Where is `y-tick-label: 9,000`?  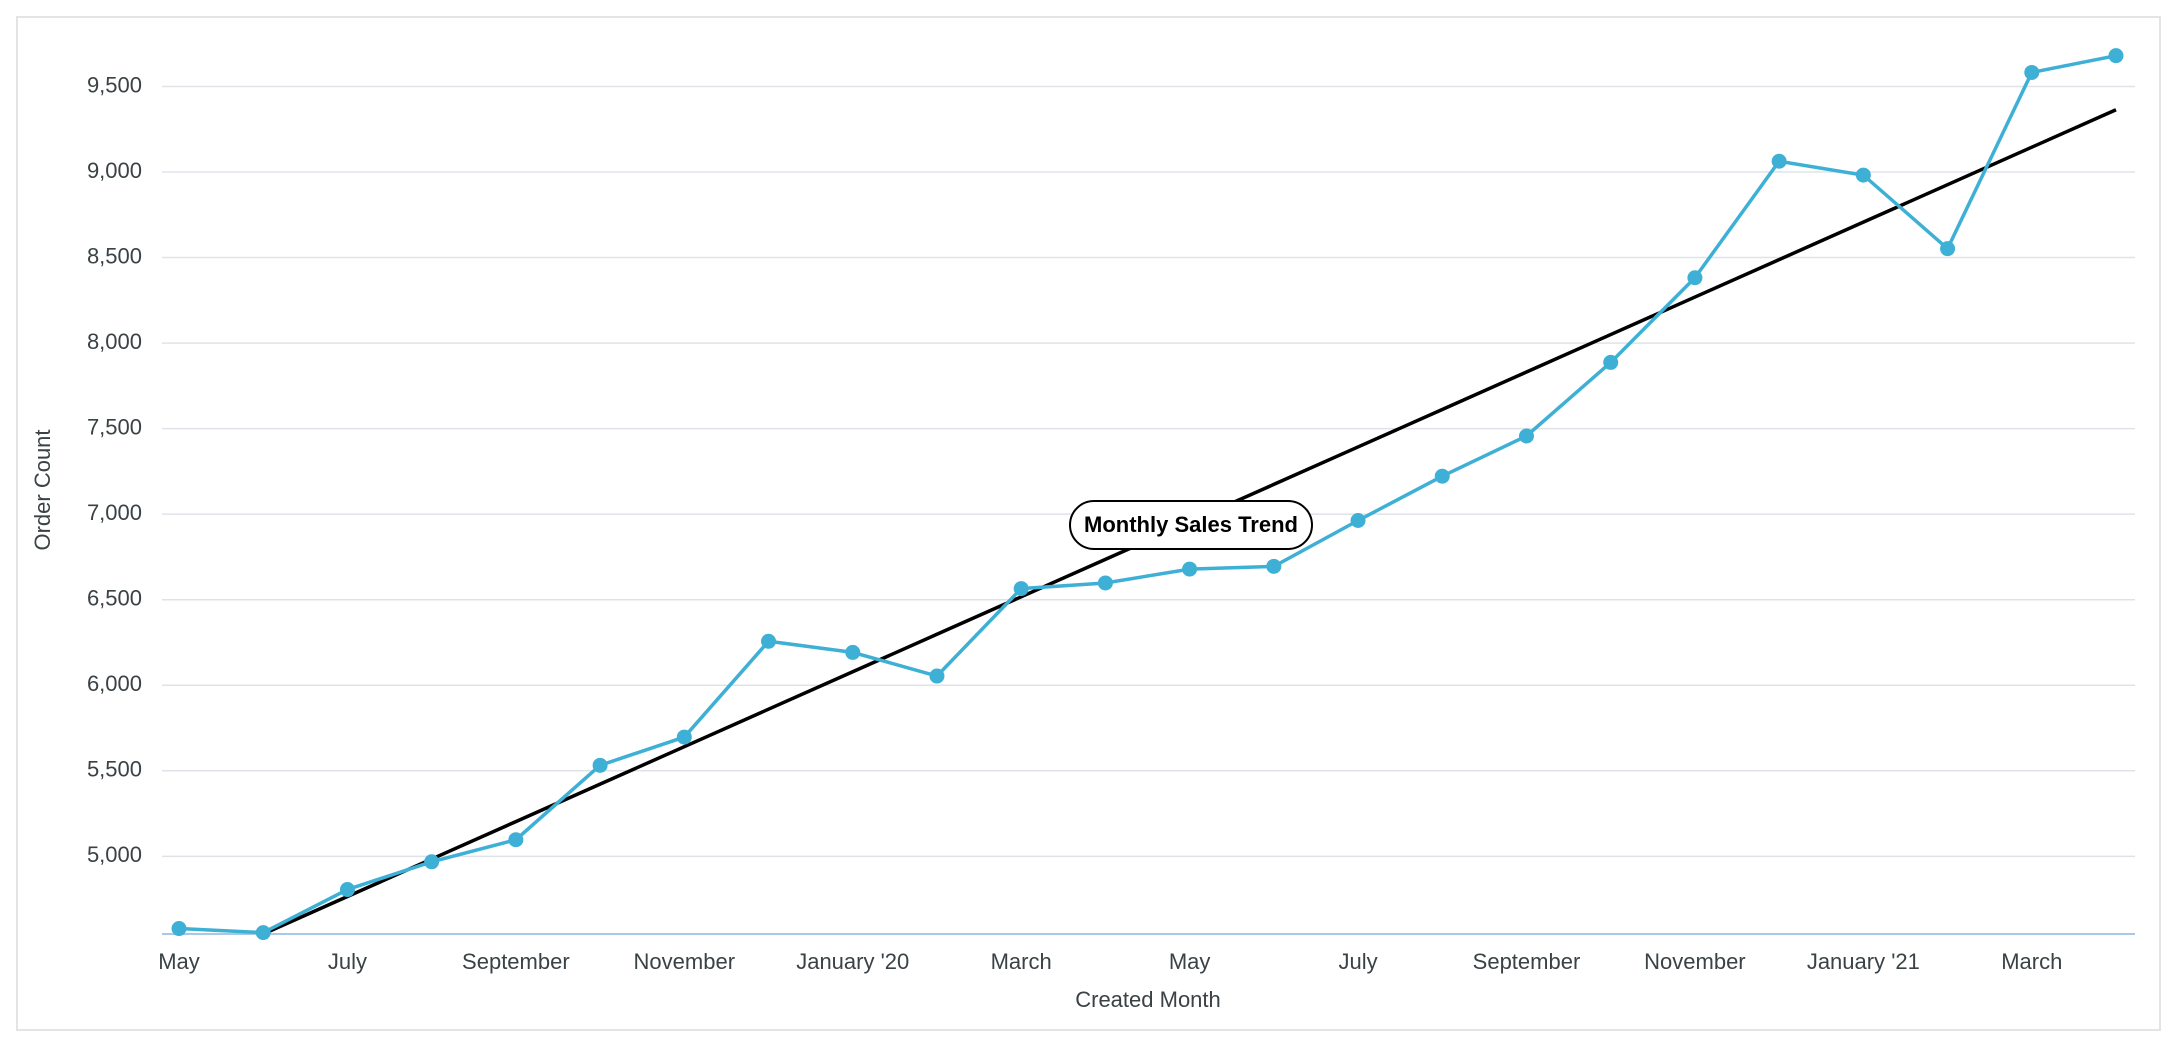
y-tick-label: 9,000 is located at coordinates (114, 170).